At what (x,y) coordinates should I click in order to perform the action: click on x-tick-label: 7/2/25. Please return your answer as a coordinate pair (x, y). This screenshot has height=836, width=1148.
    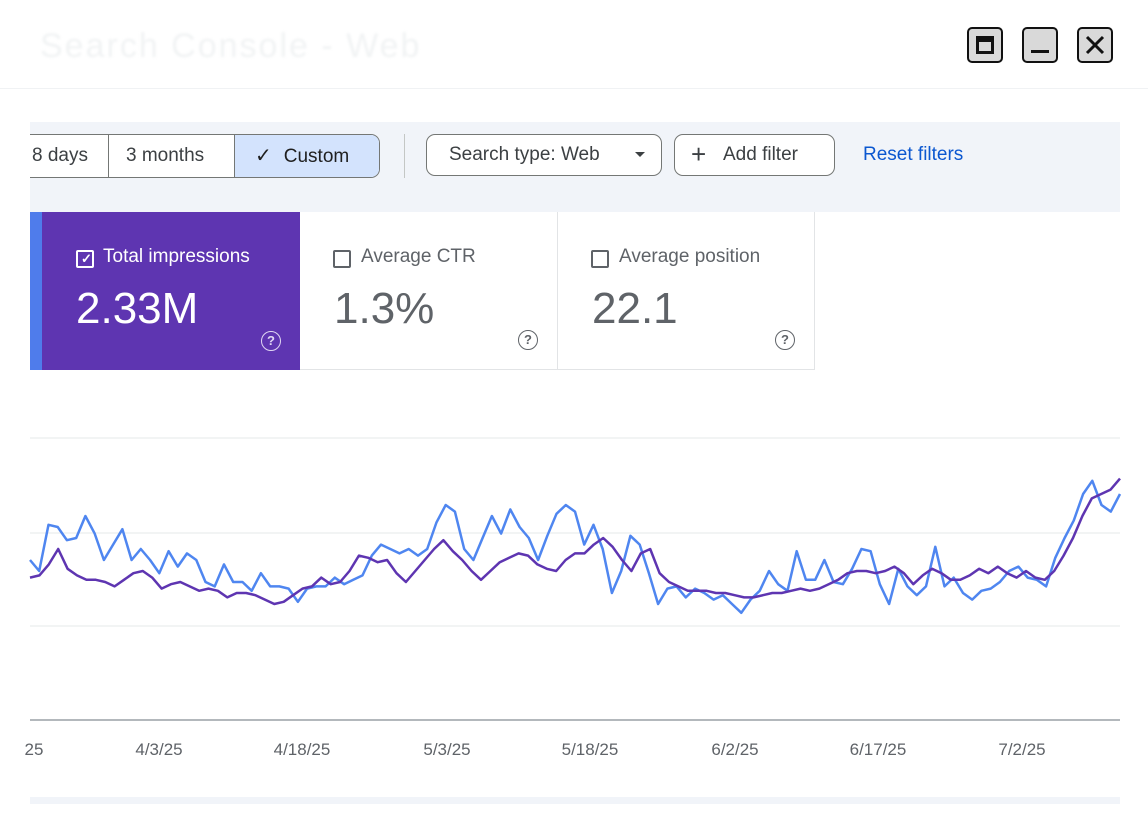
    Looking at the image, I should click on (1021, 749).